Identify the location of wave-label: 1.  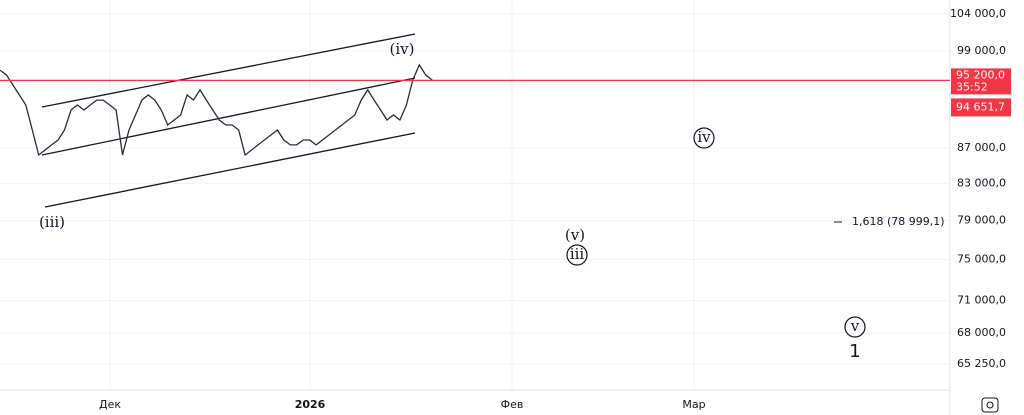
(854, 351).